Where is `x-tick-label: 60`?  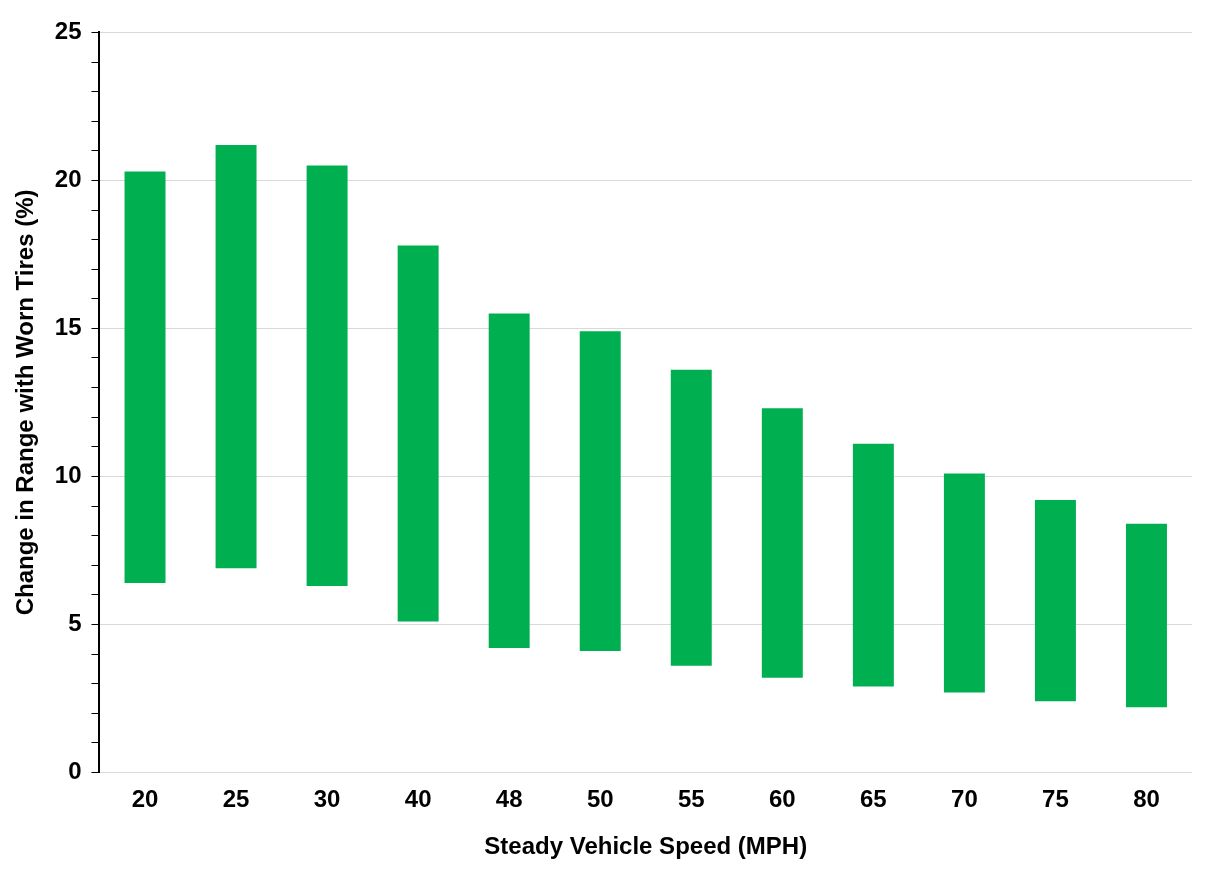
x-tick-label: 60 is located at coordinates (782, 799).